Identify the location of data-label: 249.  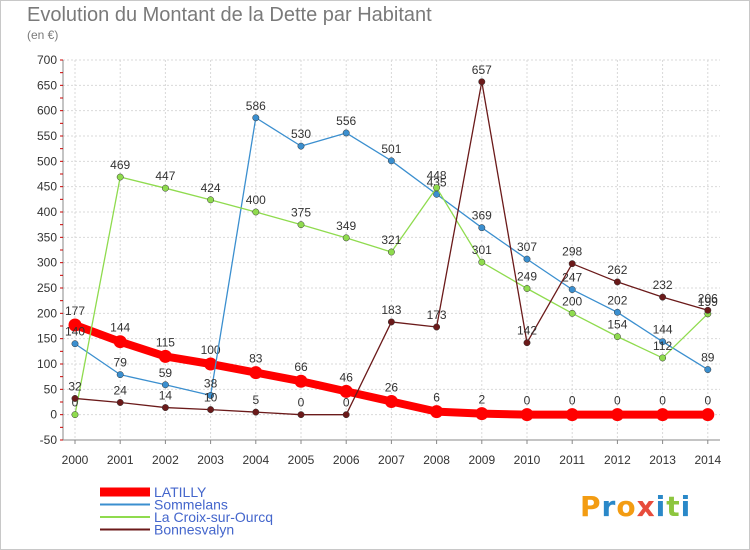
(527, 277).